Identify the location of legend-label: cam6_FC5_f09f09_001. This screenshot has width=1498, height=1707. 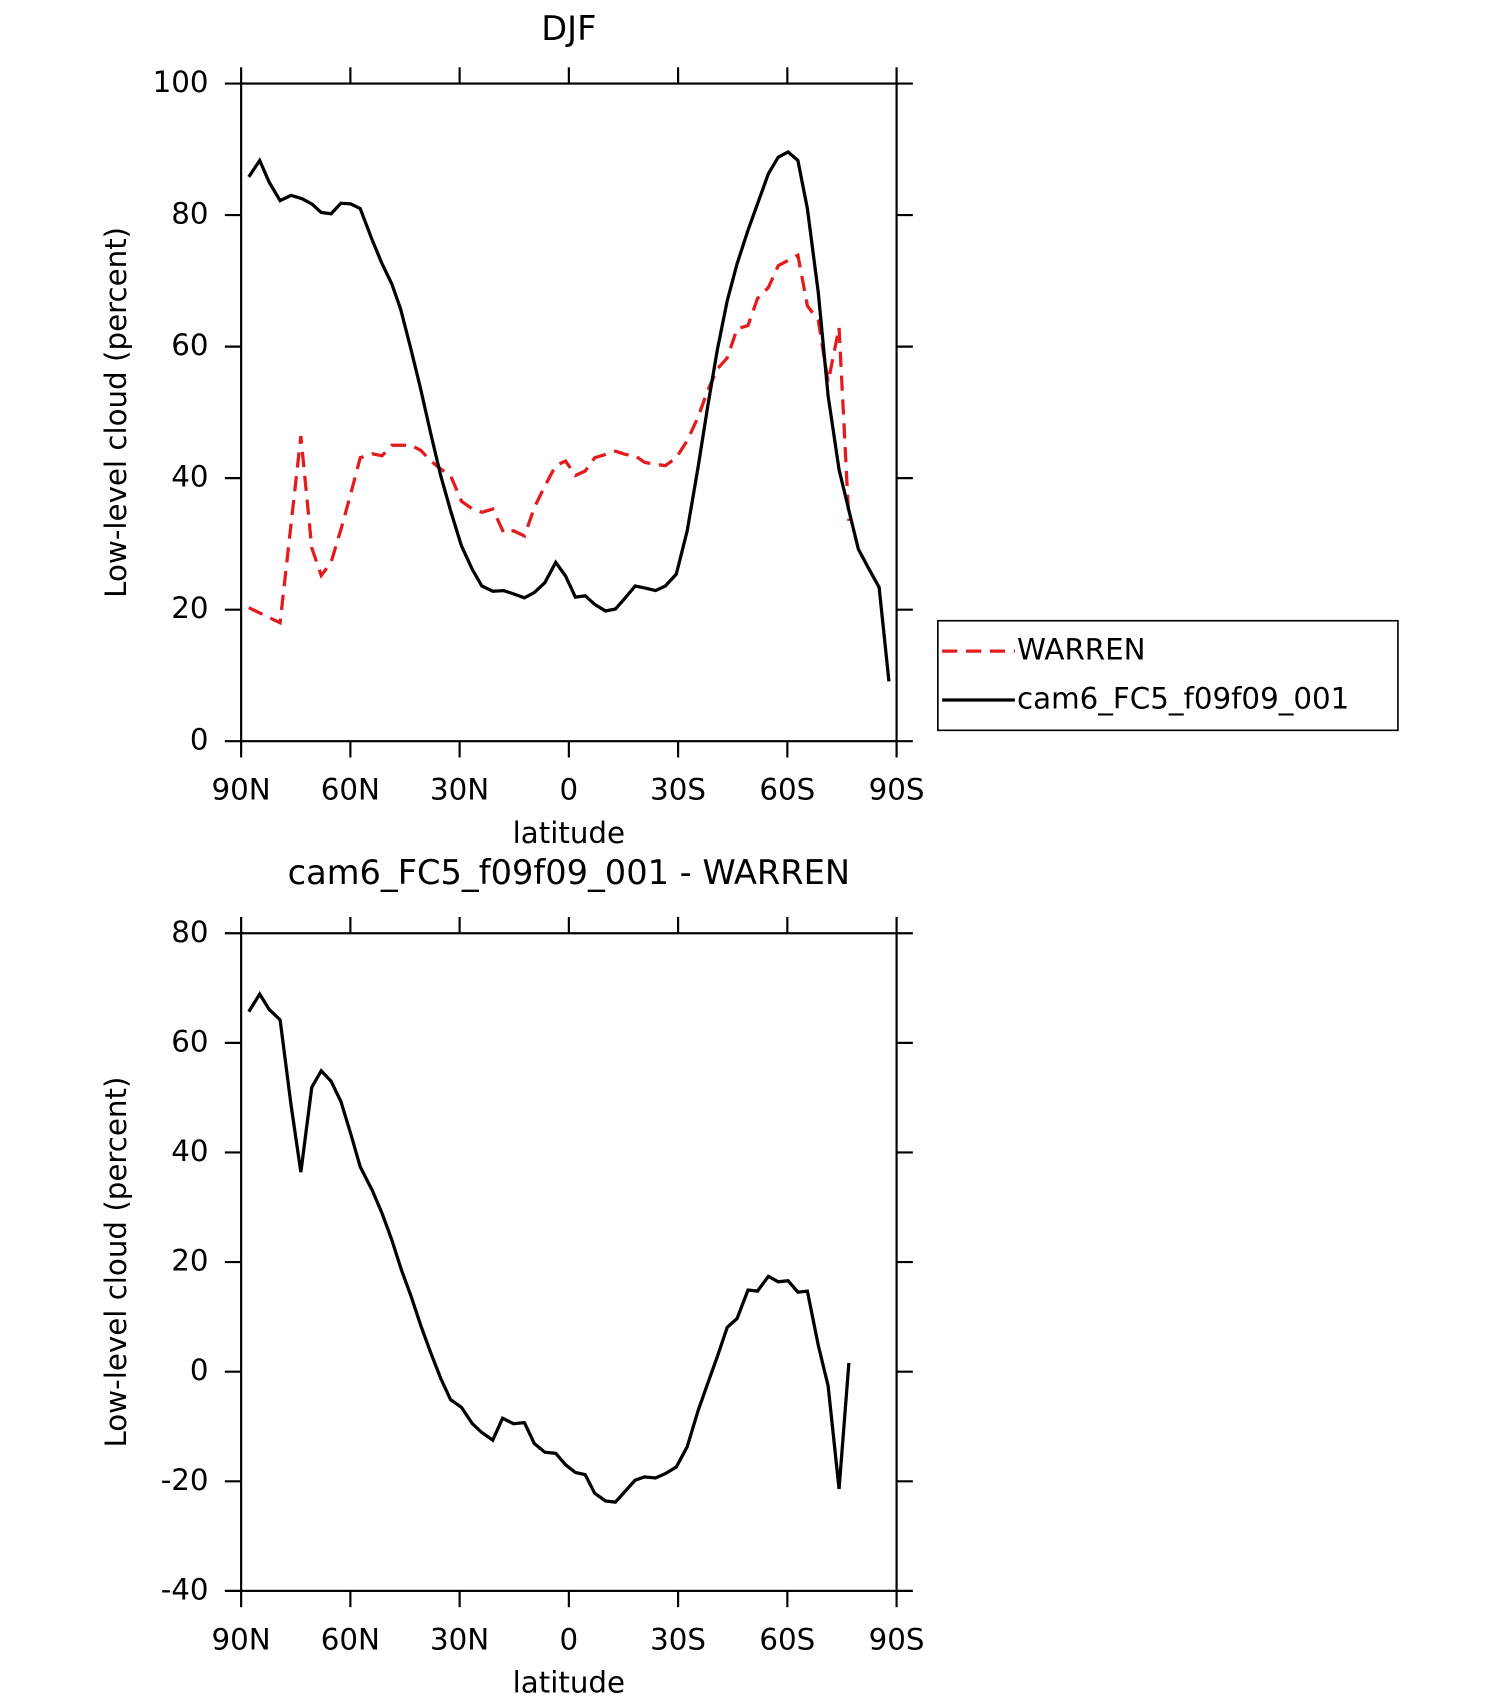
(1183, 698).